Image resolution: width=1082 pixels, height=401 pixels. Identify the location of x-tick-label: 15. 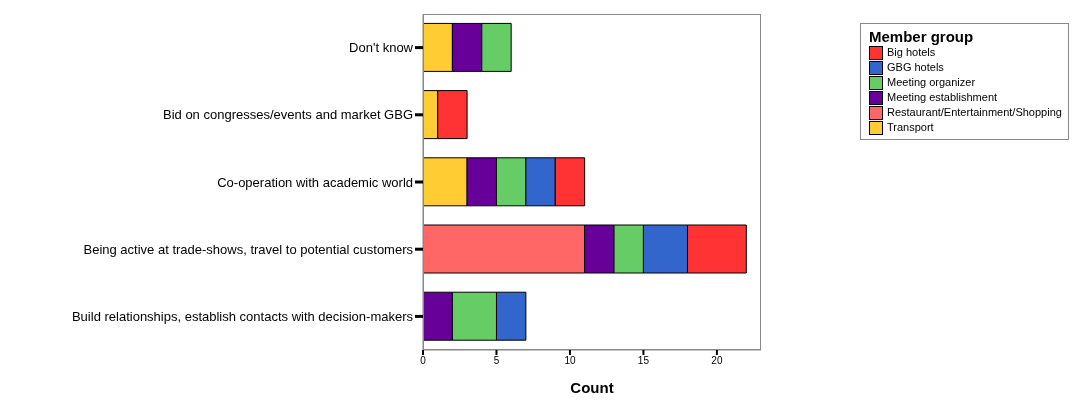
(643, 361).